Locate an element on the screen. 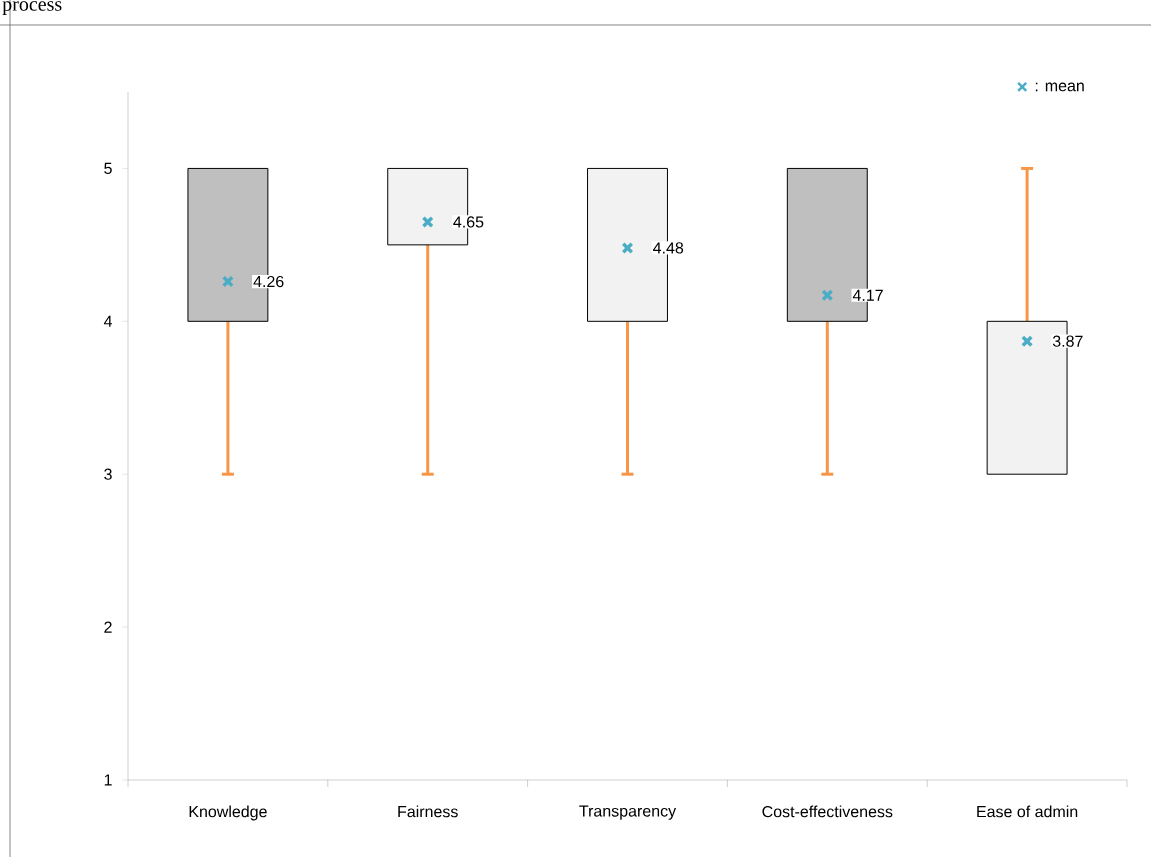 The image size is (1151, 857). y-tick-label: 3 is located at coordinates (108, 474).